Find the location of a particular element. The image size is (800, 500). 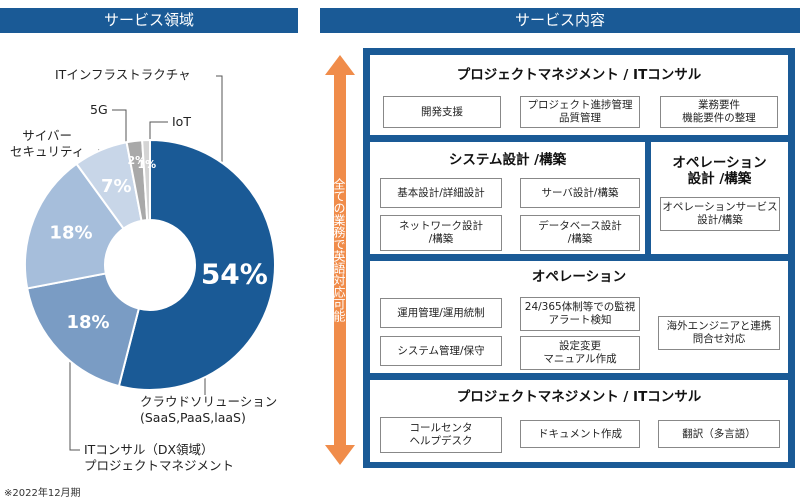

category-label: ITコンサル（DX領域） プロジェクトマネジメント is located at coordinates (159, 457).